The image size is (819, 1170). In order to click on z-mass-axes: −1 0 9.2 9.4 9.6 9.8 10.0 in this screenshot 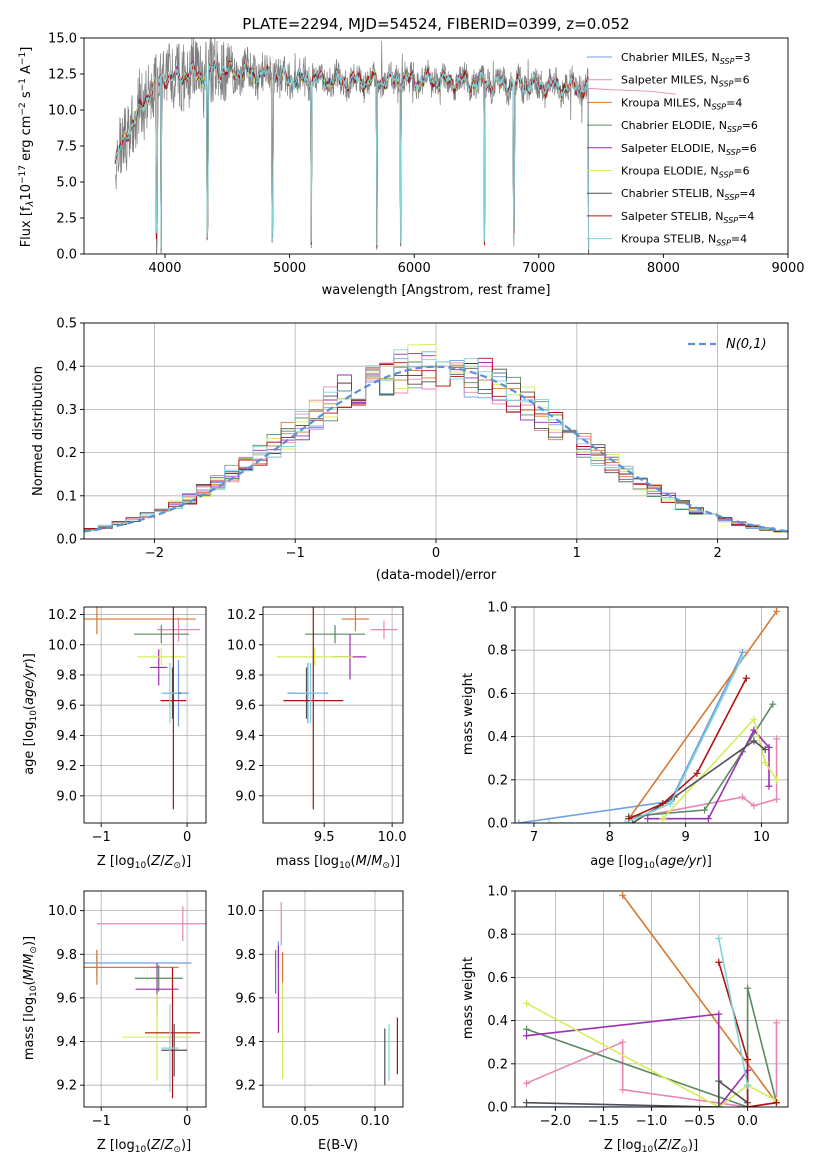, I will do `click(127, 1010)`.